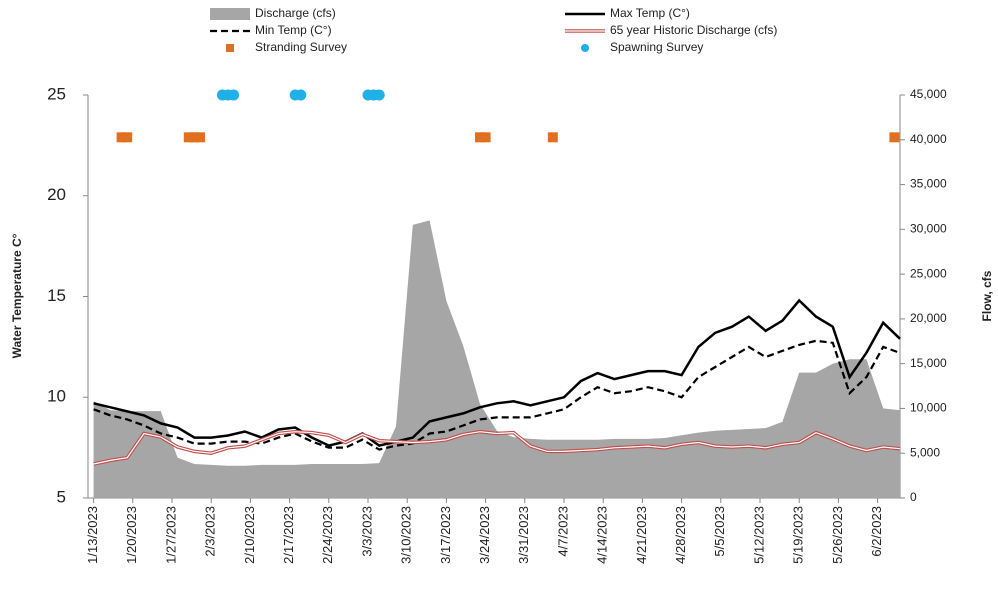 Image resolution: width=998 pixels, height=589 pixels. I want to click on y2-tick-label: 35,000, so click(928, 184).